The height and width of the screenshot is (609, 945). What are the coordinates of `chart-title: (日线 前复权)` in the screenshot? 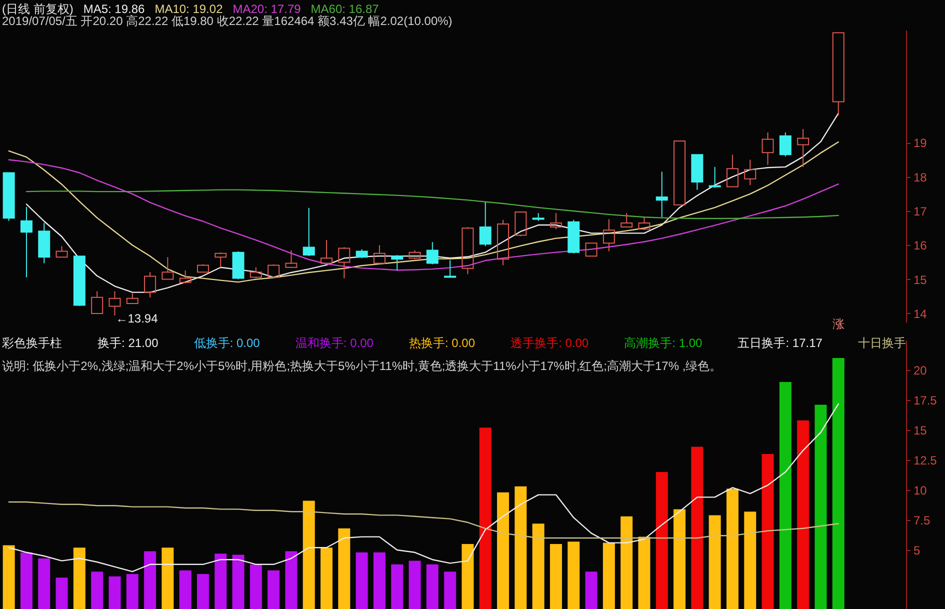 It's located at (38, 9).